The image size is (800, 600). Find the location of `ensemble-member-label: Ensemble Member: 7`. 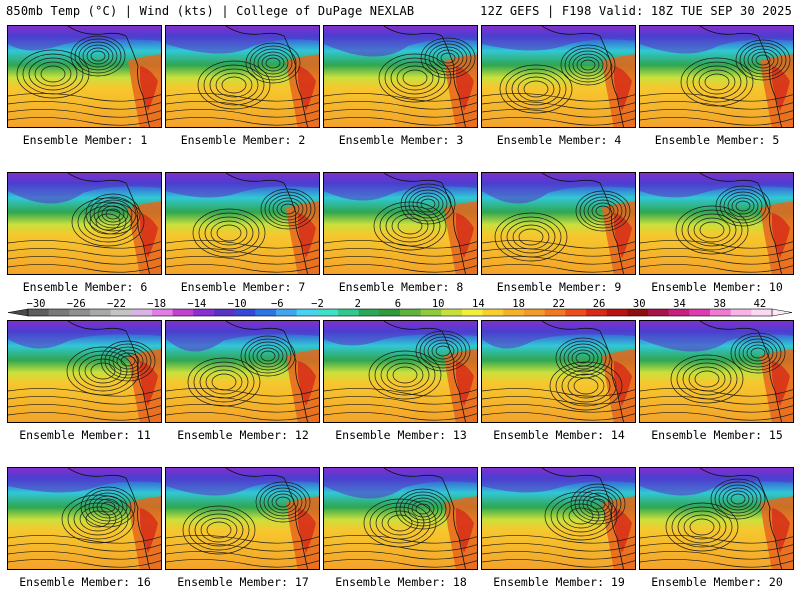

ensemble-member-label: Ensemble Member: 7 is located at coordinates (243, 287).